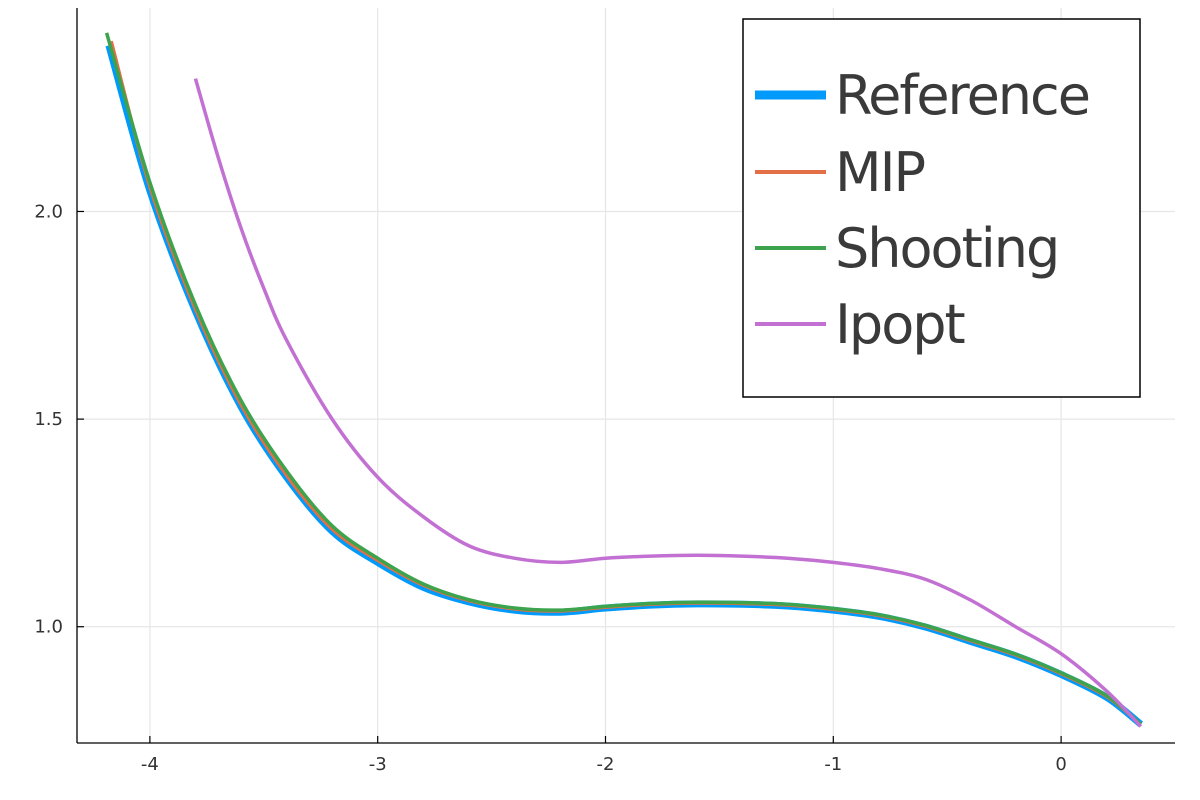 The image size is (1200, 800). I want to click on x-tick-label: 0, so click(1060, 764).